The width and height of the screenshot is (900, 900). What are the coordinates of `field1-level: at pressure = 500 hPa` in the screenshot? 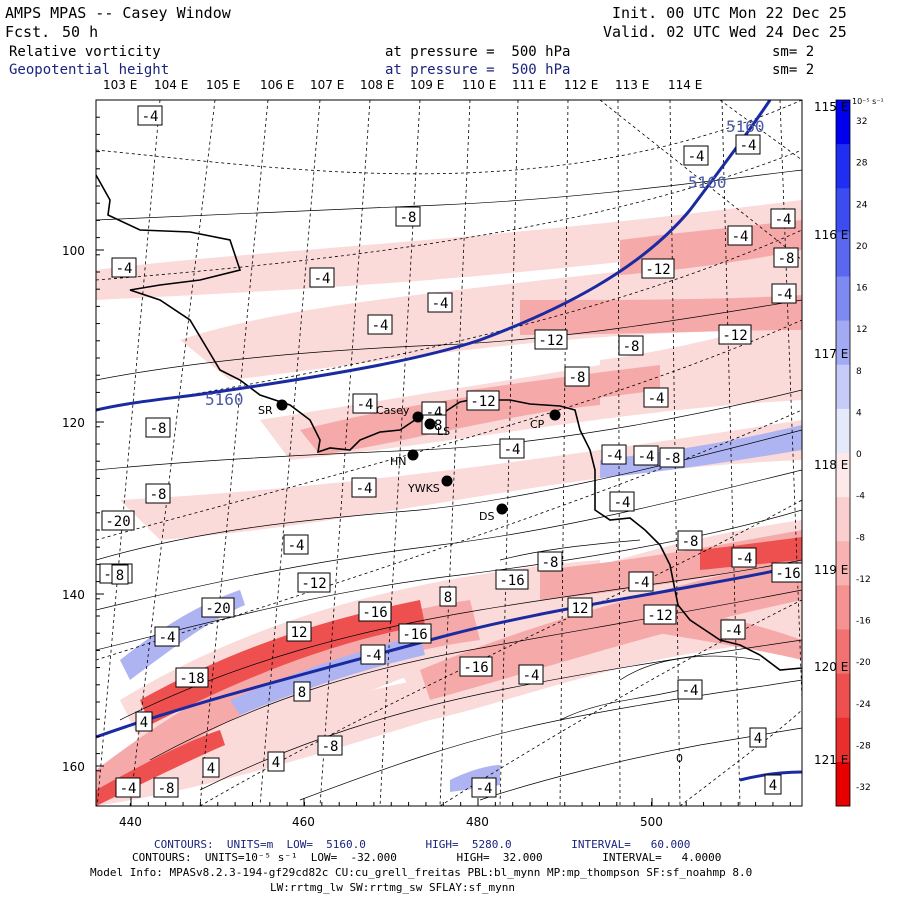 It's located at (478, 52).